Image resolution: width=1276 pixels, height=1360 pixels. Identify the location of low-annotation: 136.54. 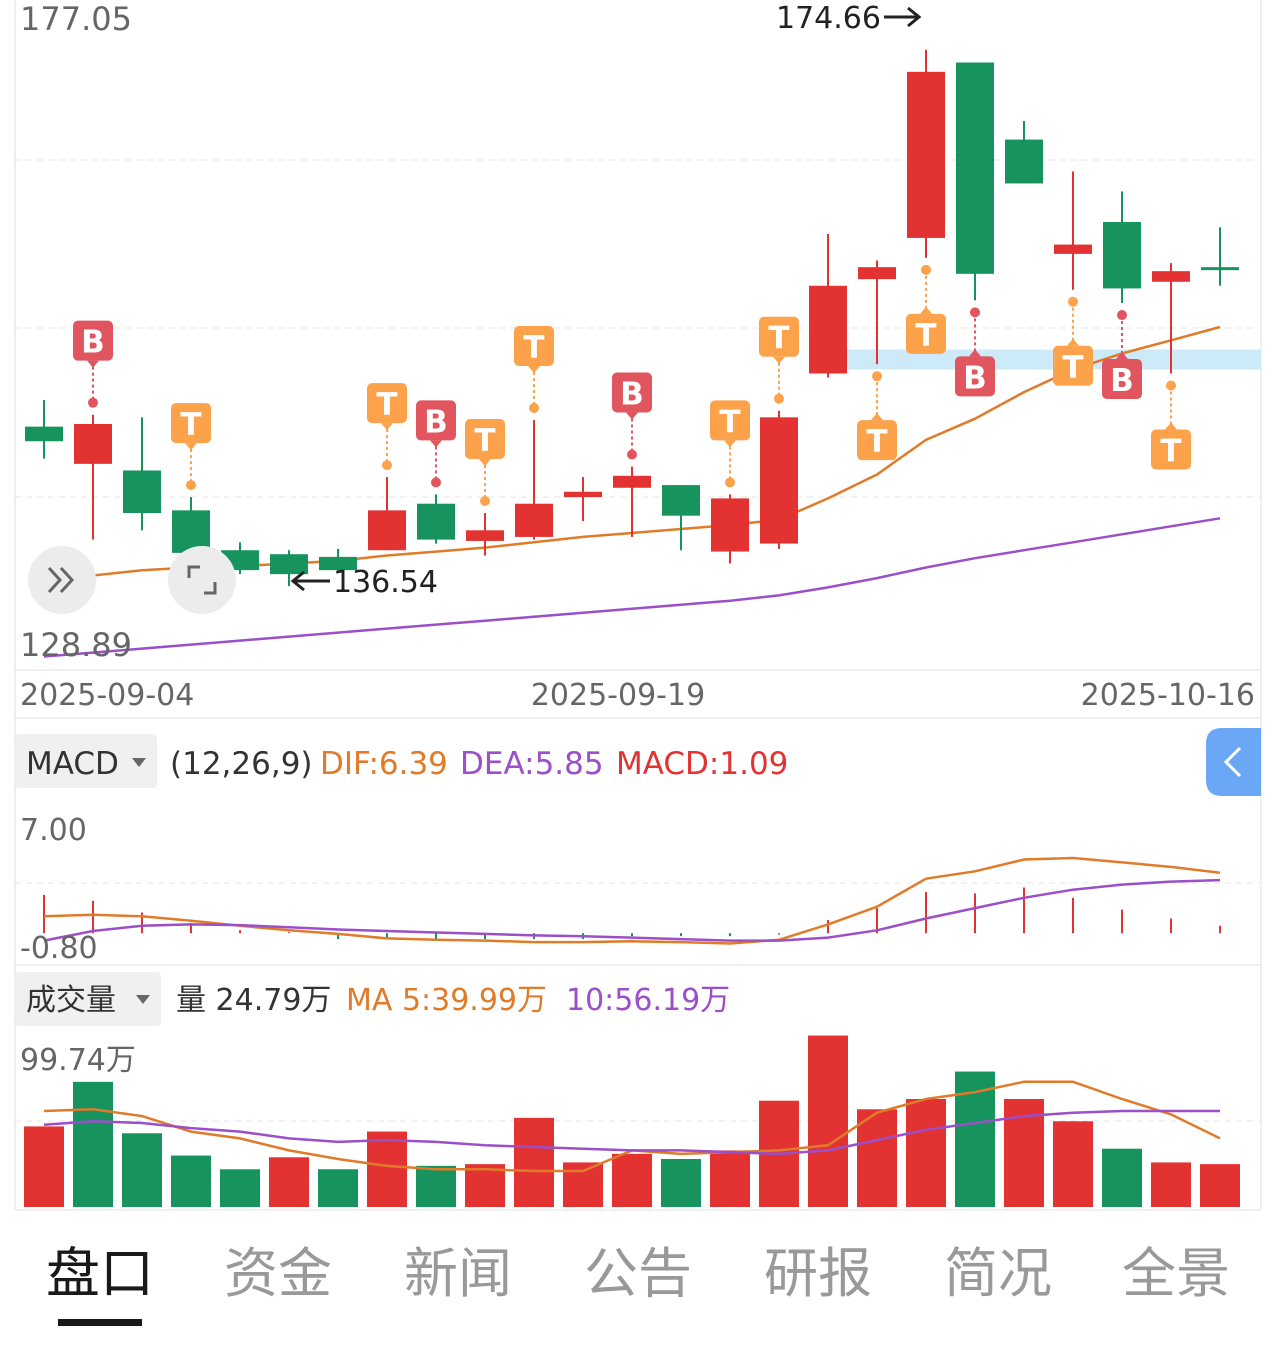
(364, 582).